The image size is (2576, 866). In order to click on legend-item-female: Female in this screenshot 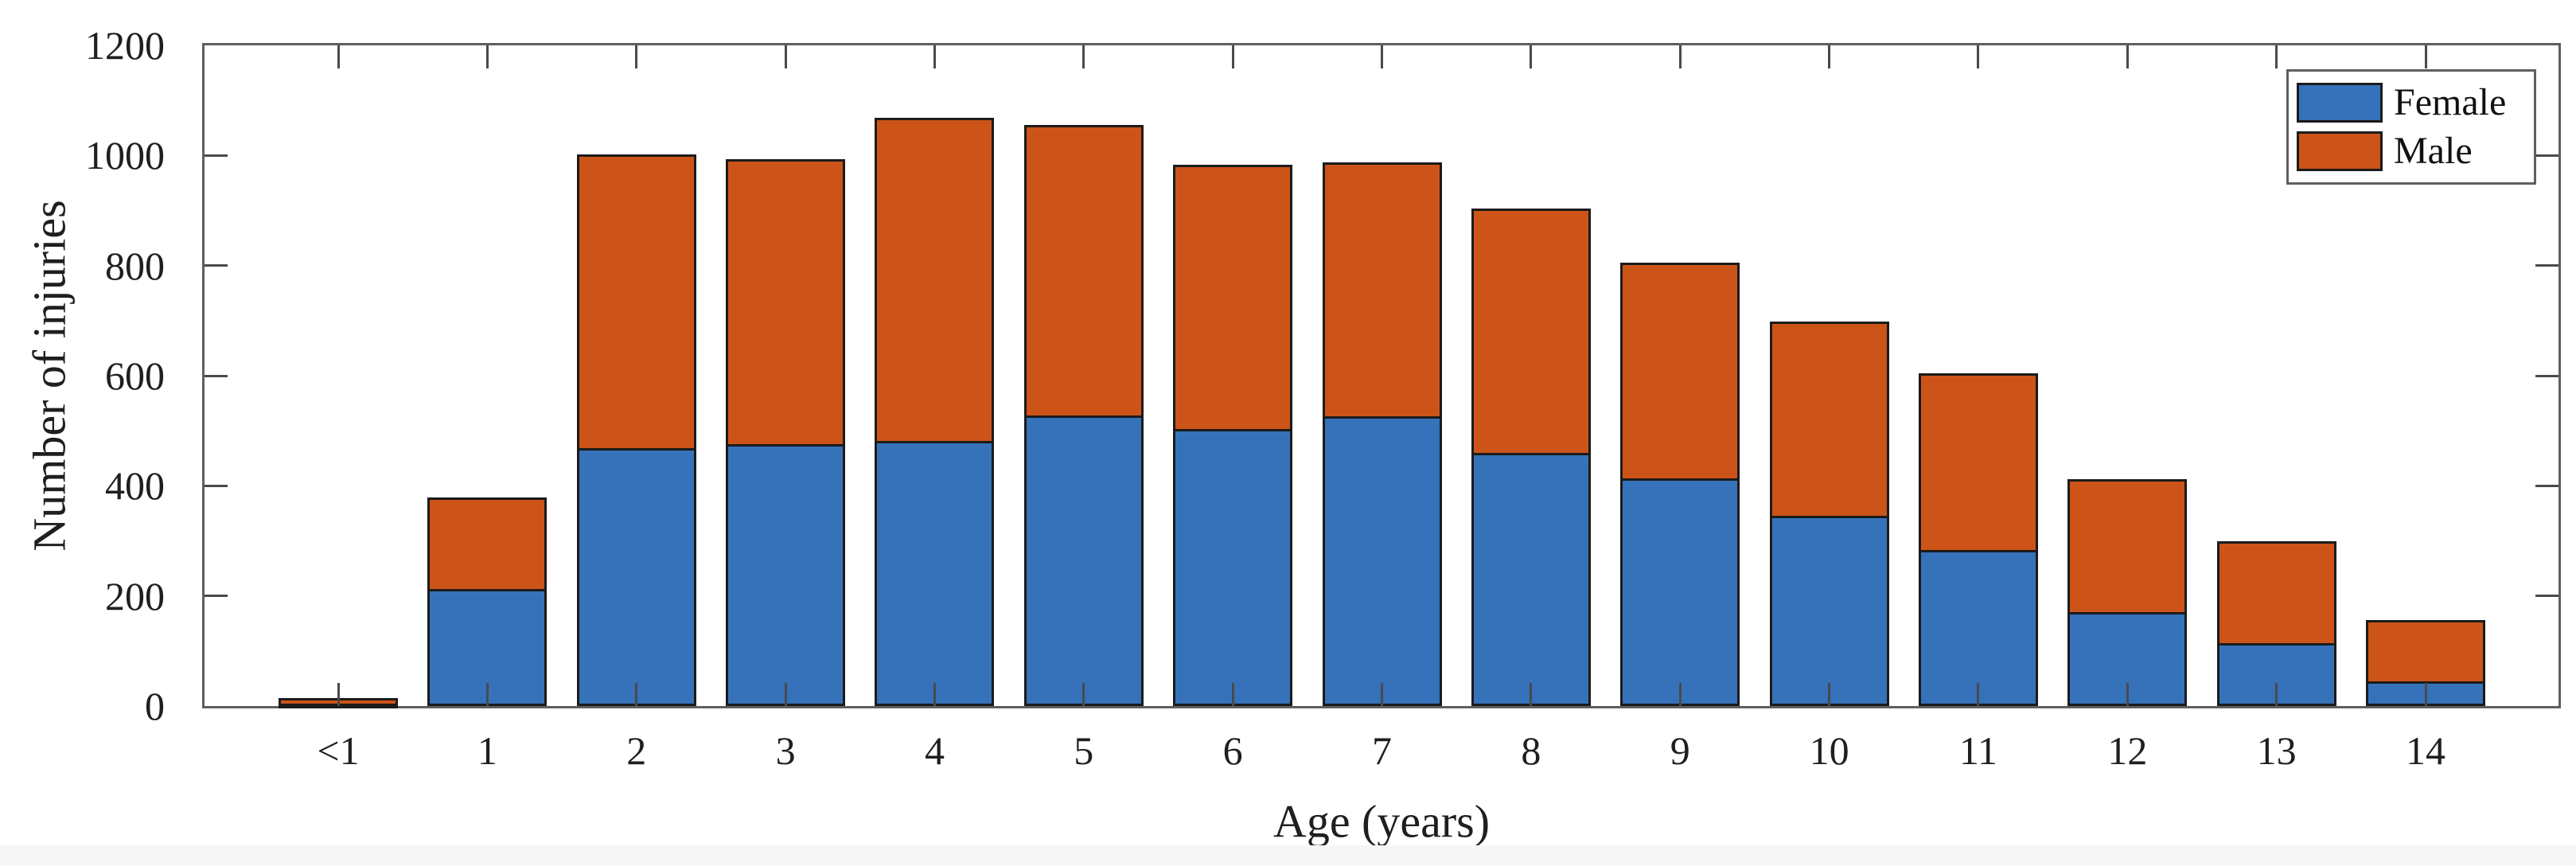, I will do `click(2411, 102)`.